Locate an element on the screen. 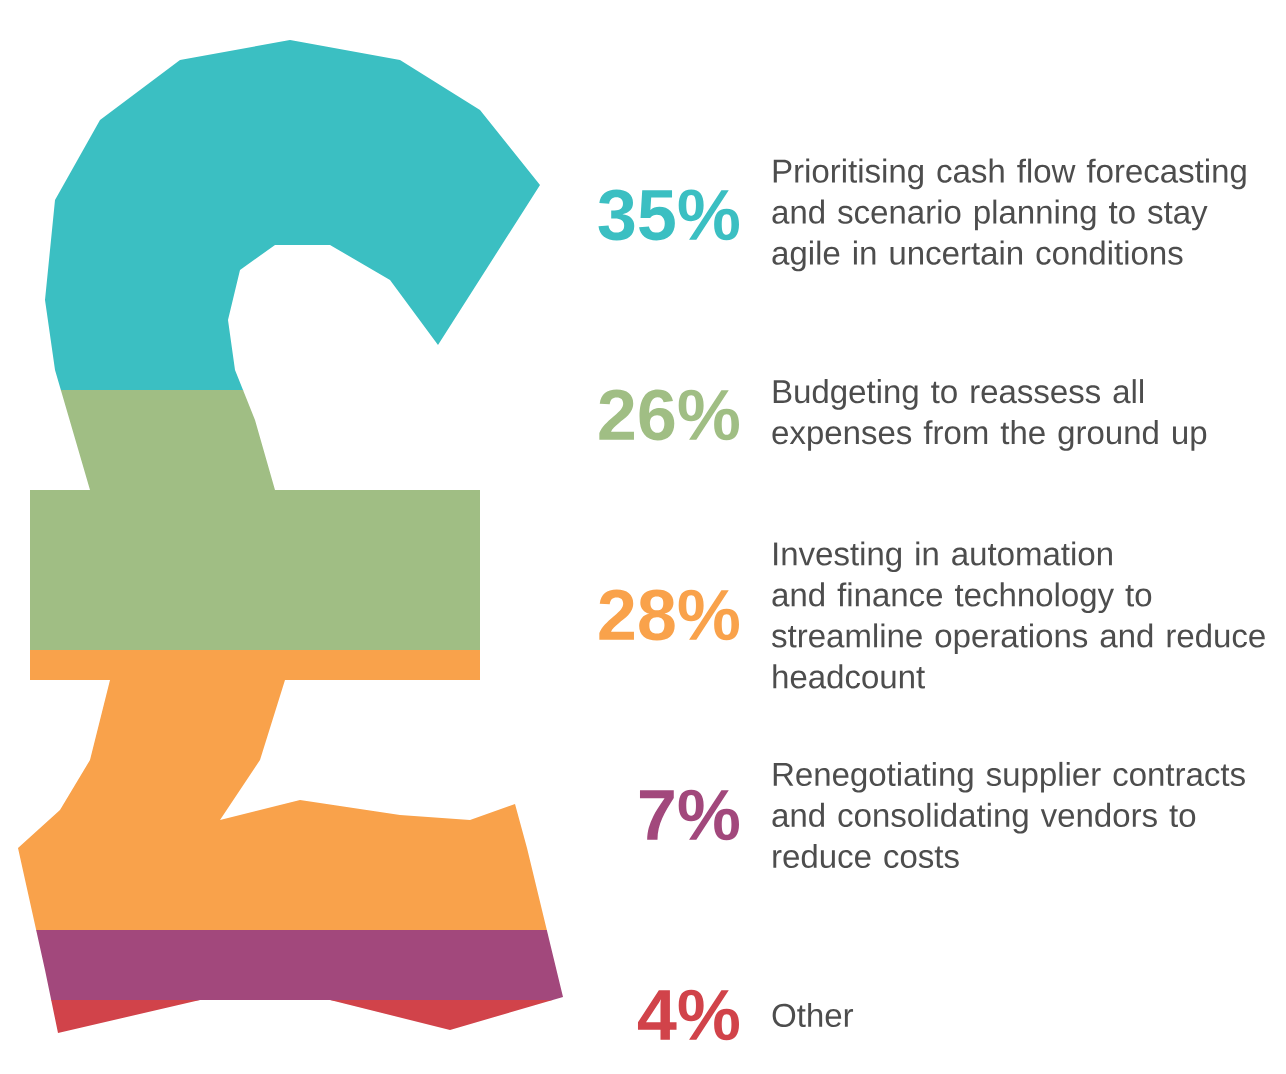 The image size is (1286, 1074). data-label: 28% is located at coordinates (669, 615).